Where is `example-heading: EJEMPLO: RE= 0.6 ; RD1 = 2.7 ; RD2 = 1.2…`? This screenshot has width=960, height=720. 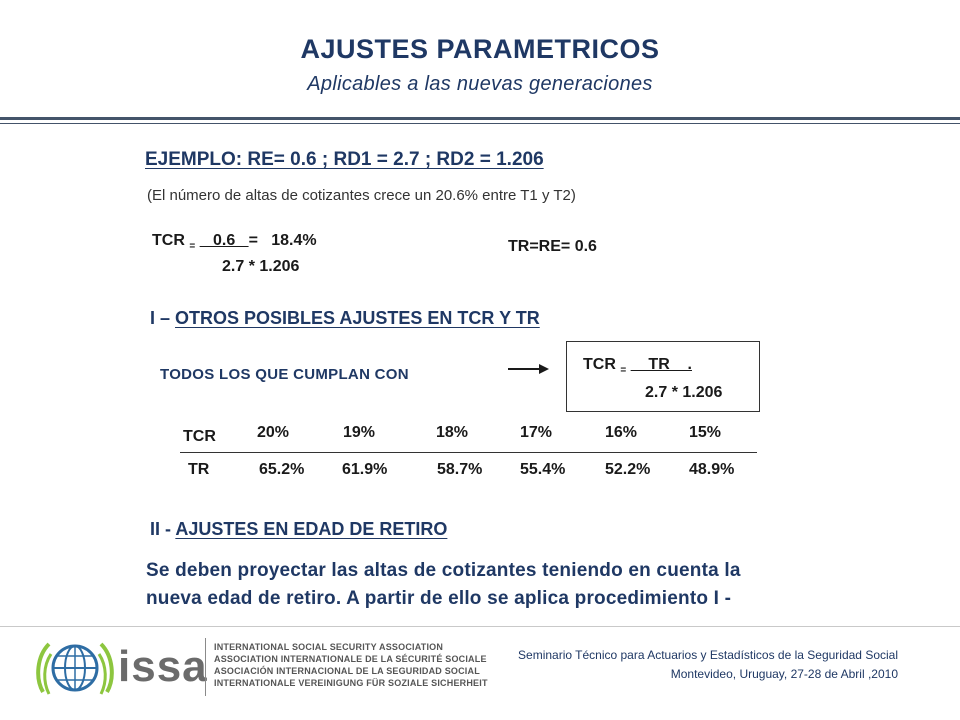
example-heading: EJEMPLO: RE= 0.6 ; RD1 = 2.7 ; RD2 = 1.2… is located at coordinates (344, 159).